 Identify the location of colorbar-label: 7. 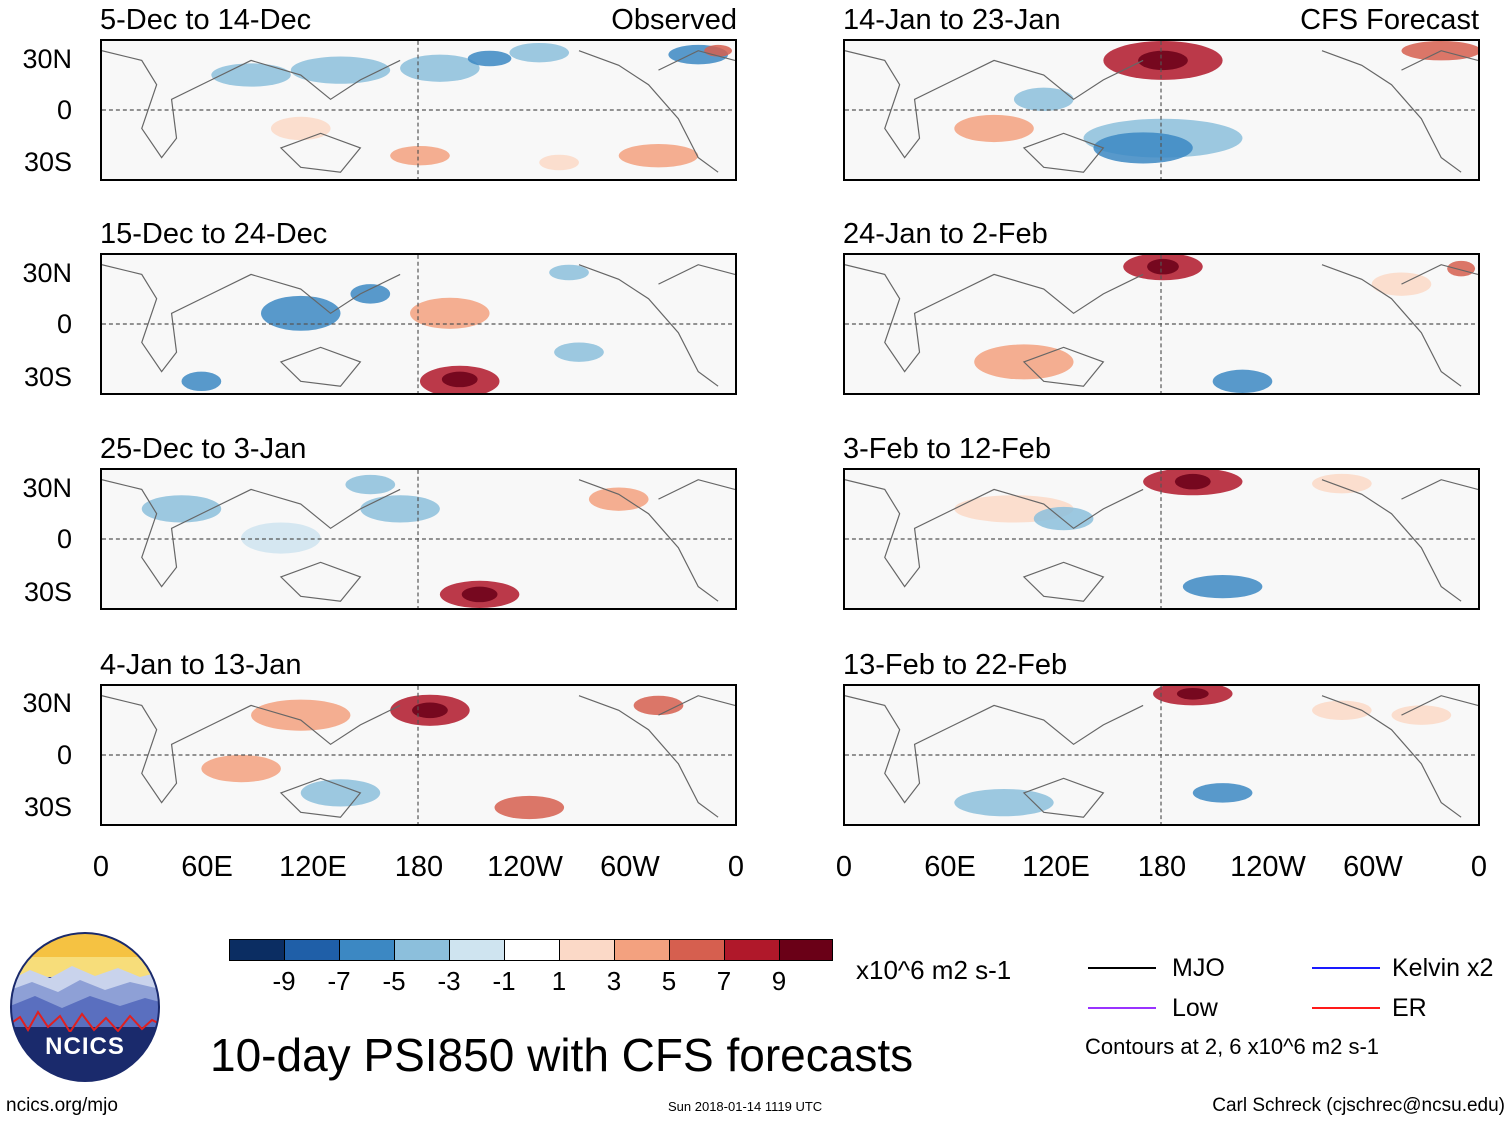
(724, 981).